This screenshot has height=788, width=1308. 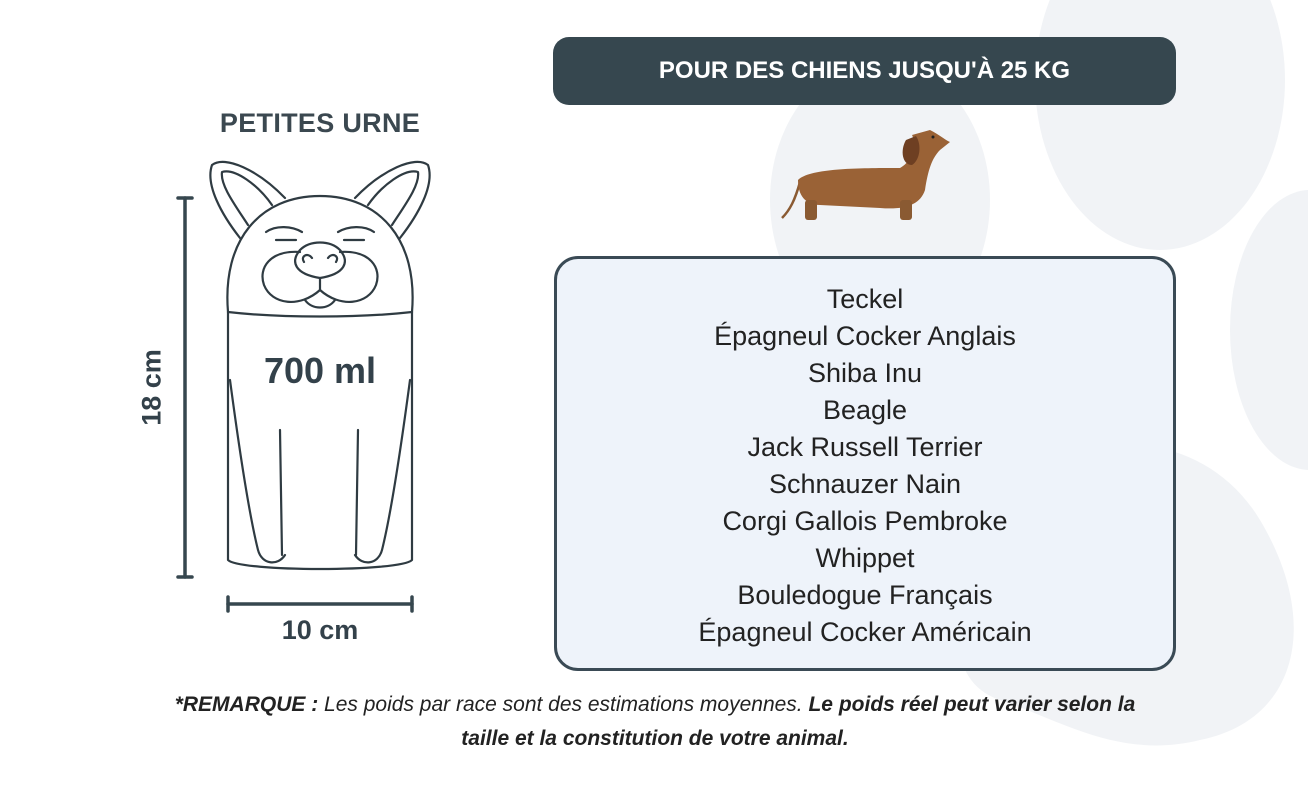 I want to click on weight-limit-header: POUR DES CHIENS JUSQU'À 25 KG, so click(x=864, y=71).